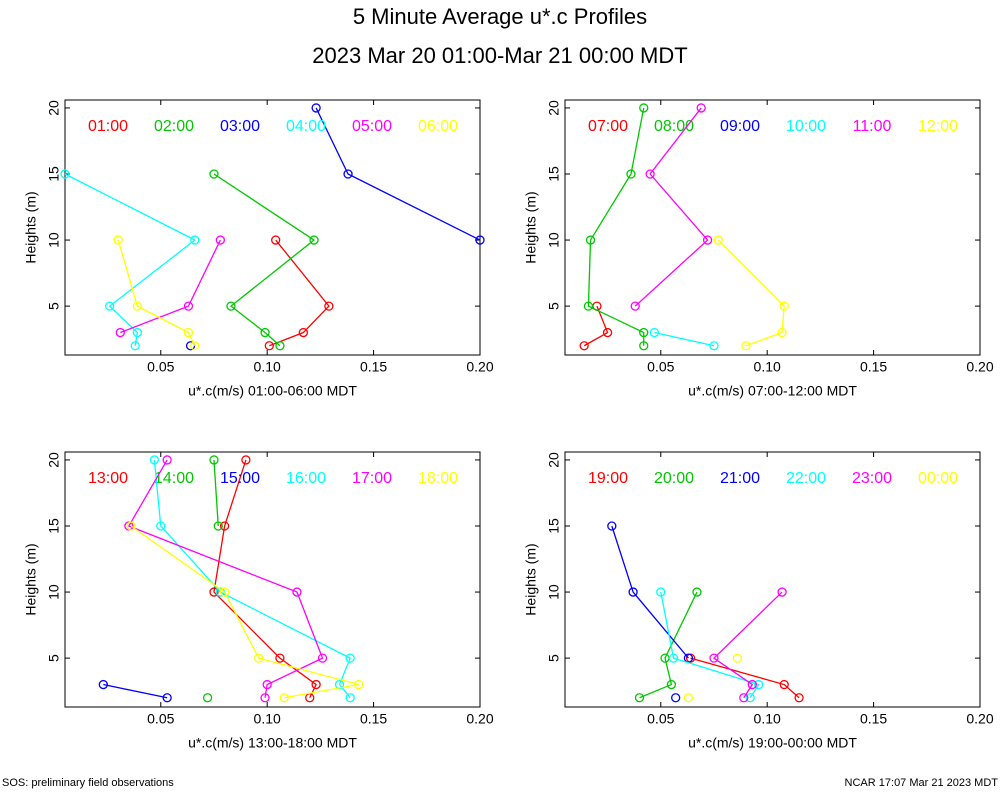 Image resolution: width=1000 pixels, height=800 pixels. What do you see at coordinates (500, 16) in the screenshot?
I see `chart-title: 5 Minute Average u*.c Profiles` at bounding box center [500, 16].